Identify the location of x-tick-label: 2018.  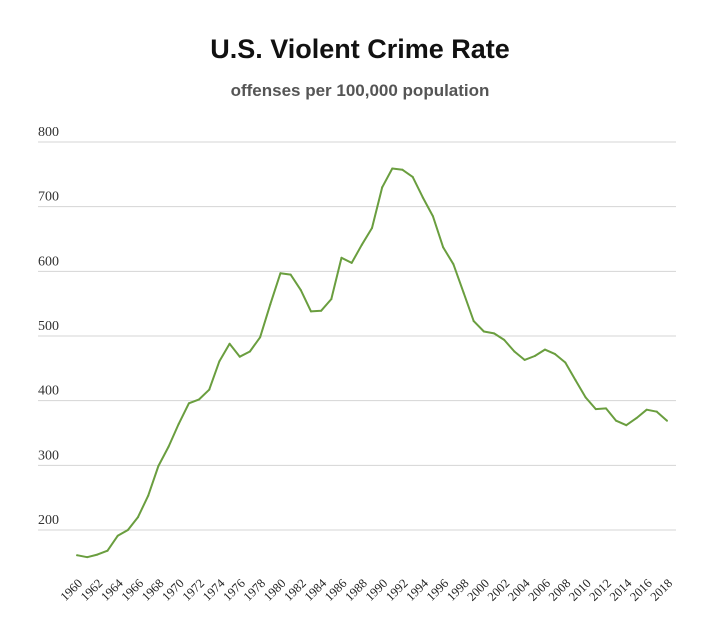
(662, 590).